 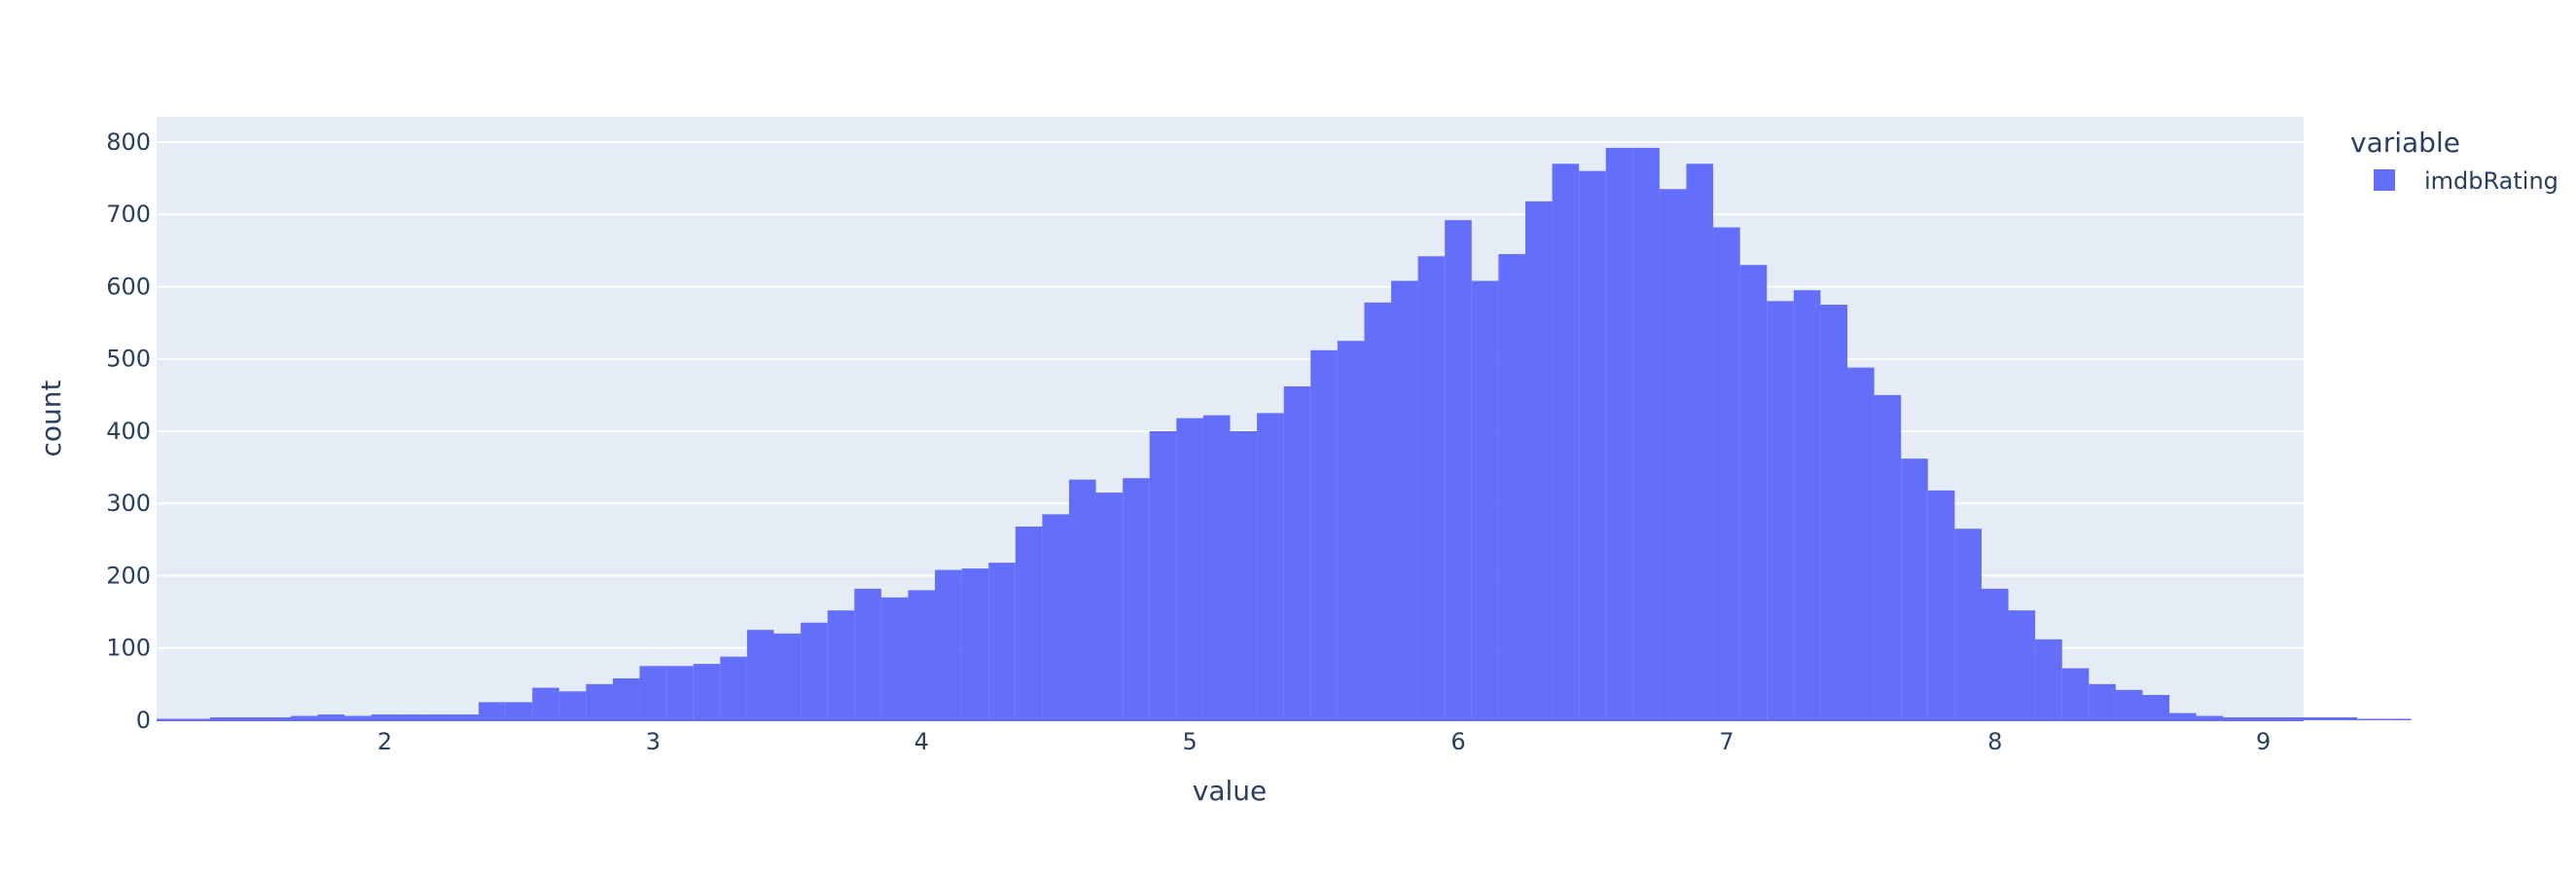 What do you see at coordinates (1324, 742) in the screenshot?
I see `x-axis-ticks: 2 3 4 5 6 7 8 9` at bounding box center [1324, 742].